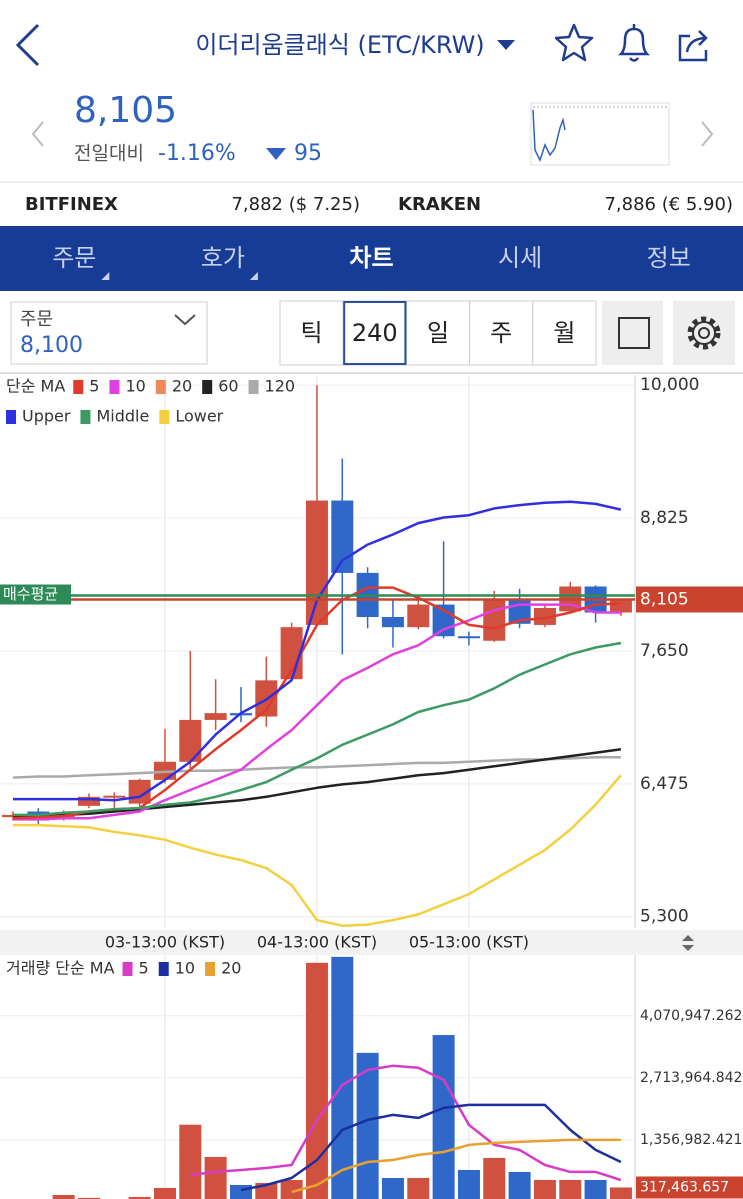 This screenshot has height=1199, width=743. What do you see at coordinates (693, 46) in the screenshot?
I see `share-button` at bounding box center [693, 46].